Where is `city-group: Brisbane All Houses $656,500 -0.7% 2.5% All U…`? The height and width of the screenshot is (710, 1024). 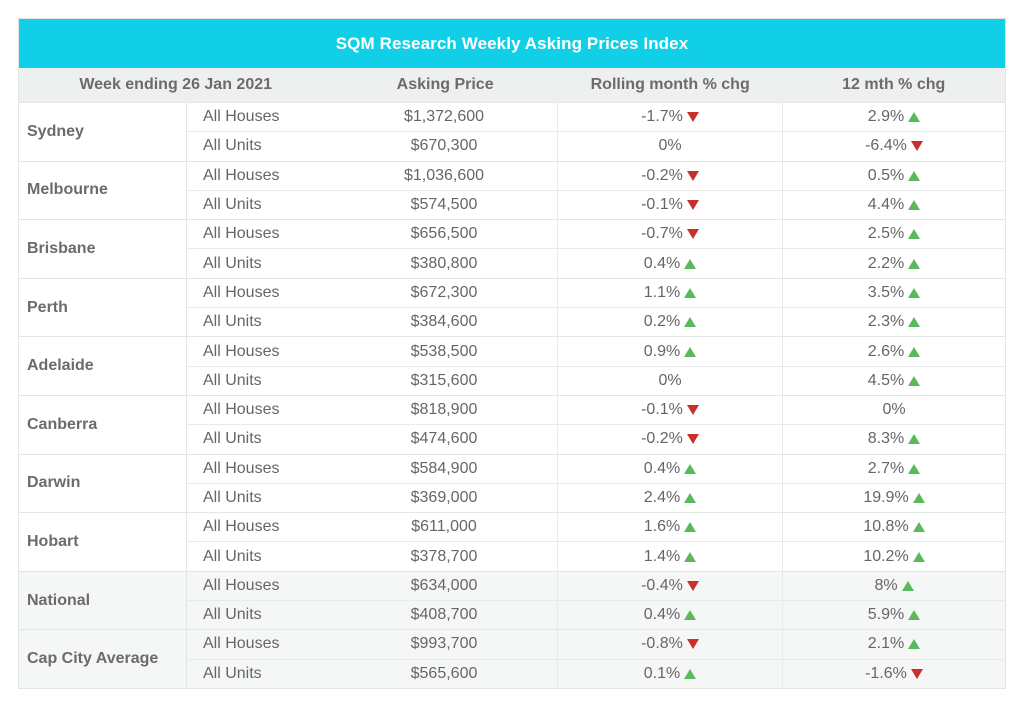
city-group: Brisbane All Houses $656,500 -0.7% 2.5% All U… is located at coordinates (512, 249).